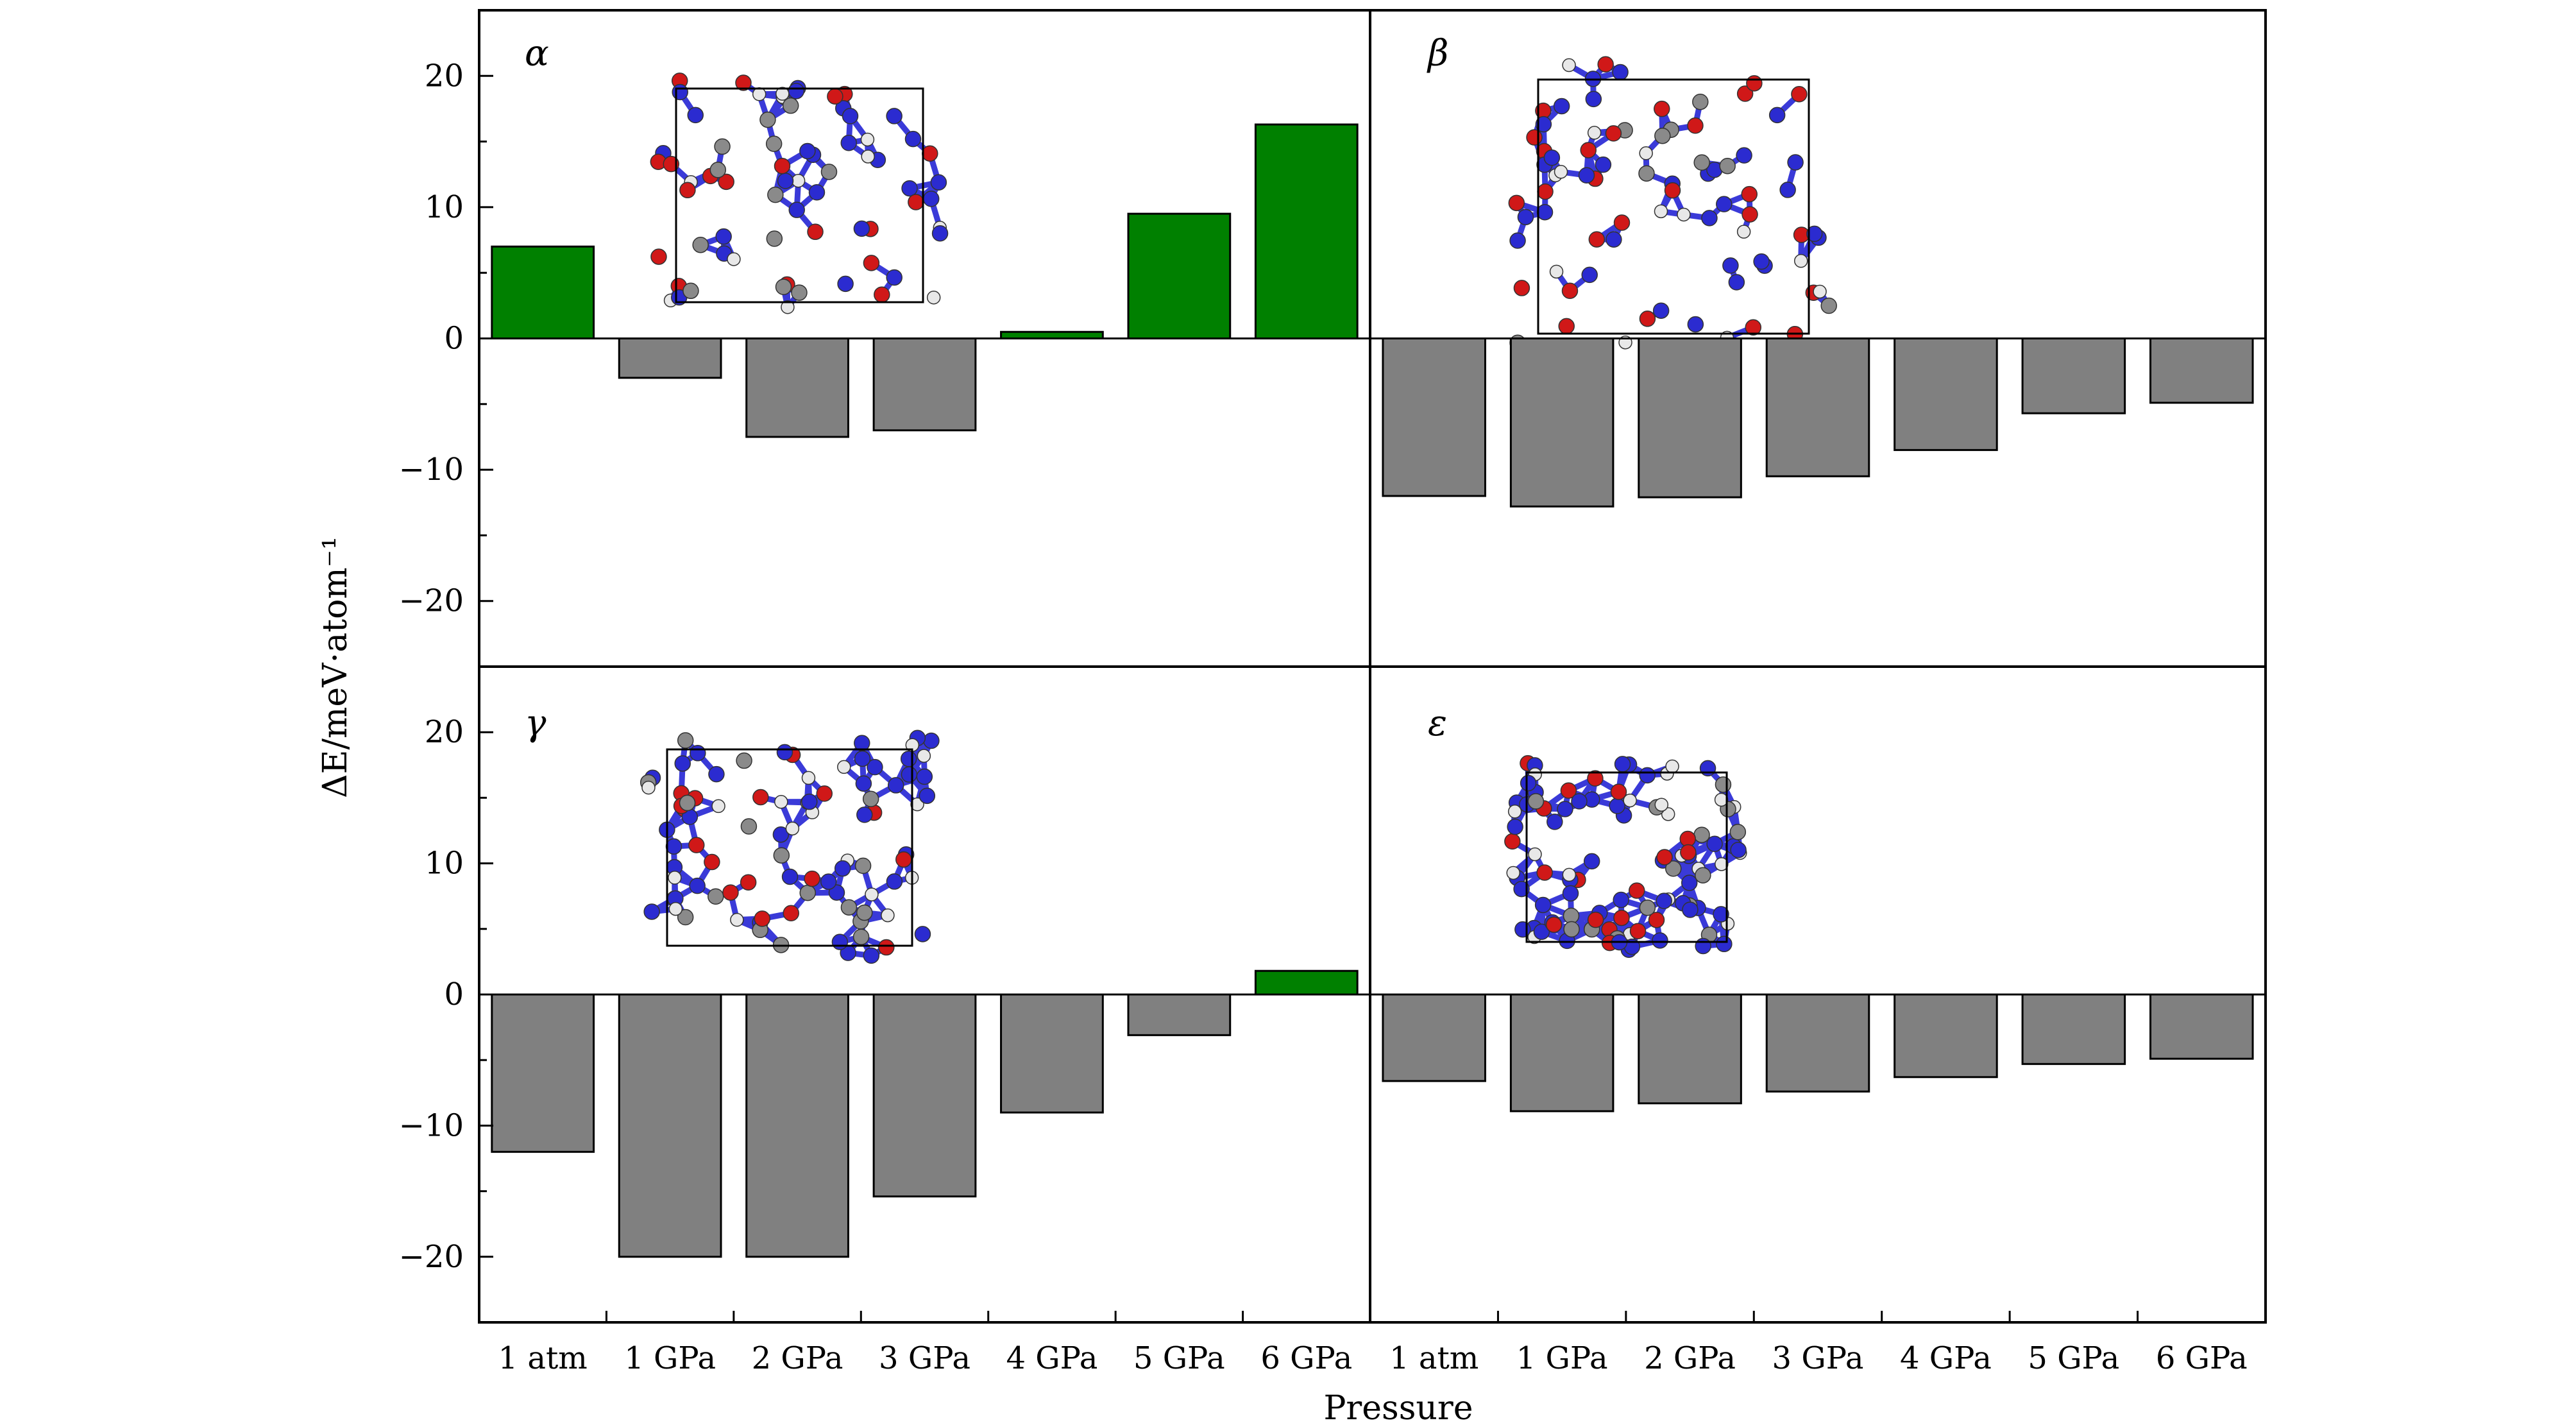 This screenshot has height=1425, width=2576. Describe the element at coordinates (2073, 1358) in the screenshot. I see `x-tick-label: 5 GPa` at that location.